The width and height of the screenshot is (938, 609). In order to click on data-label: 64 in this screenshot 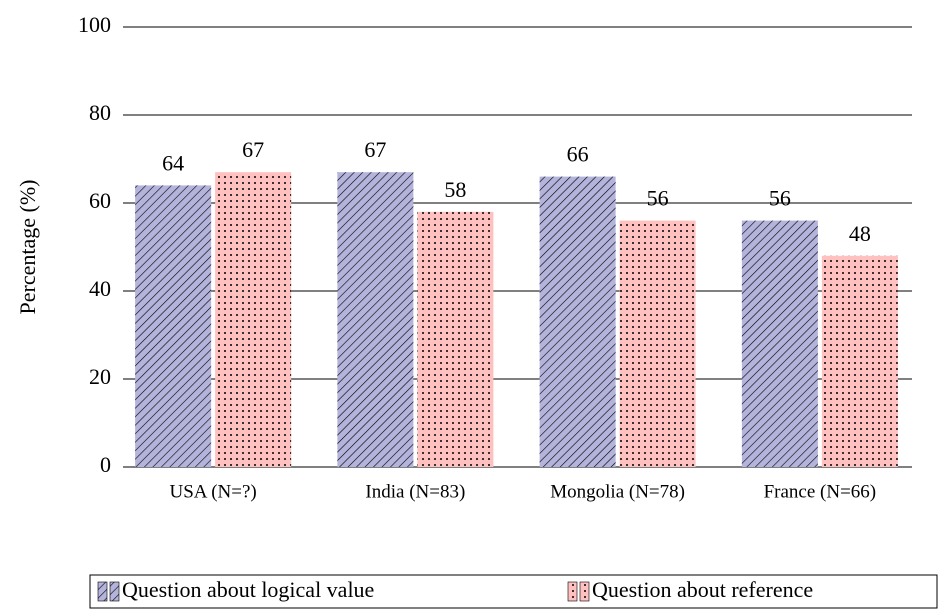, I will do `click(173, 162)`.